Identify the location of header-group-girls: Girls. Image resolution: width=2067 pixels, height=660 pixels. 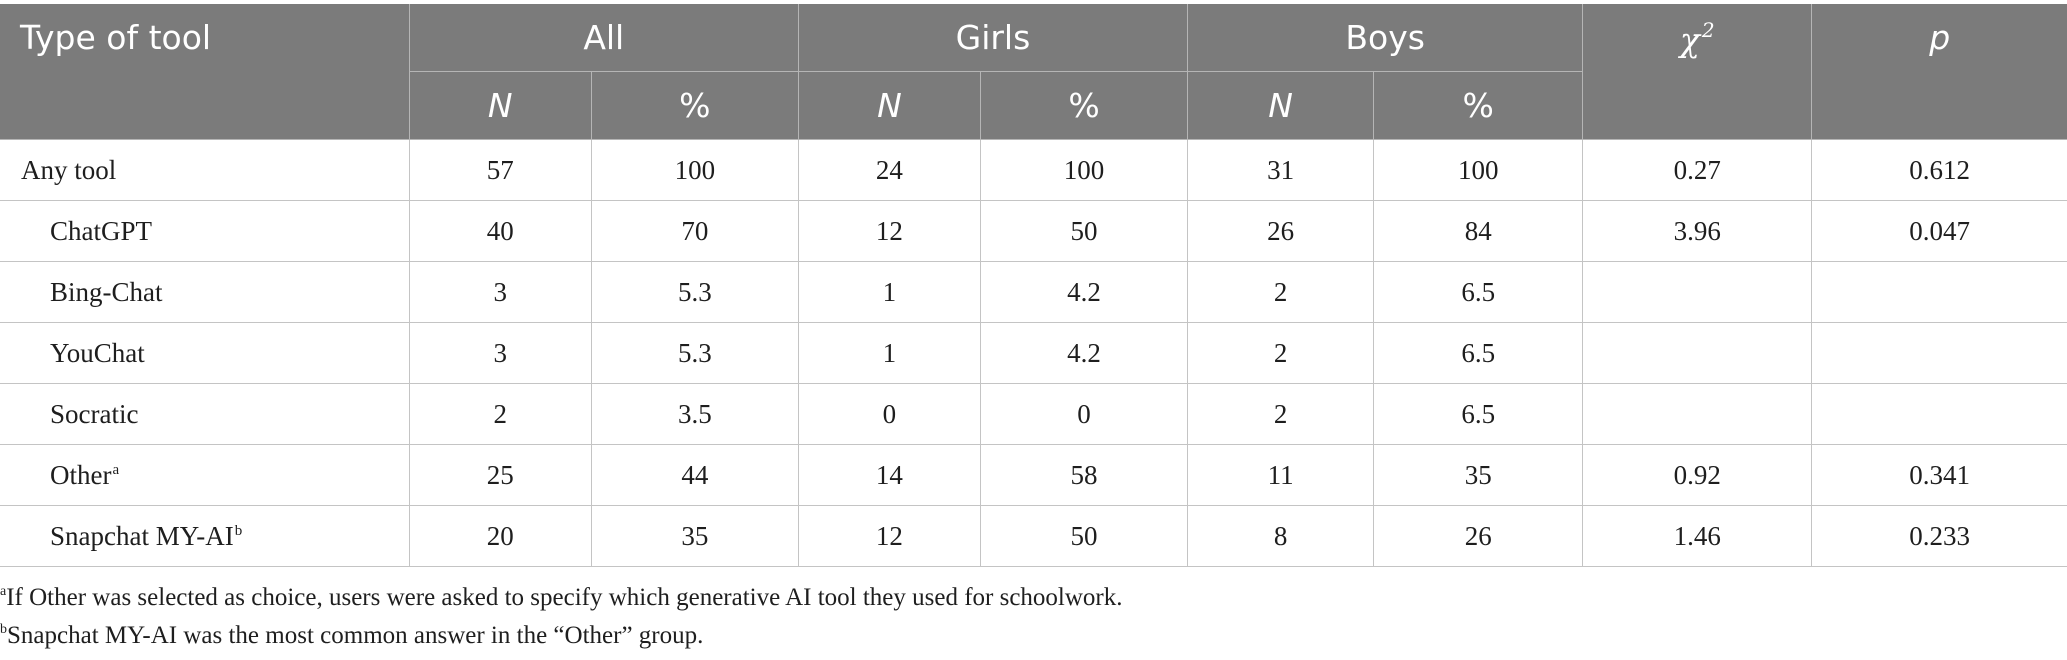
(993, 38).